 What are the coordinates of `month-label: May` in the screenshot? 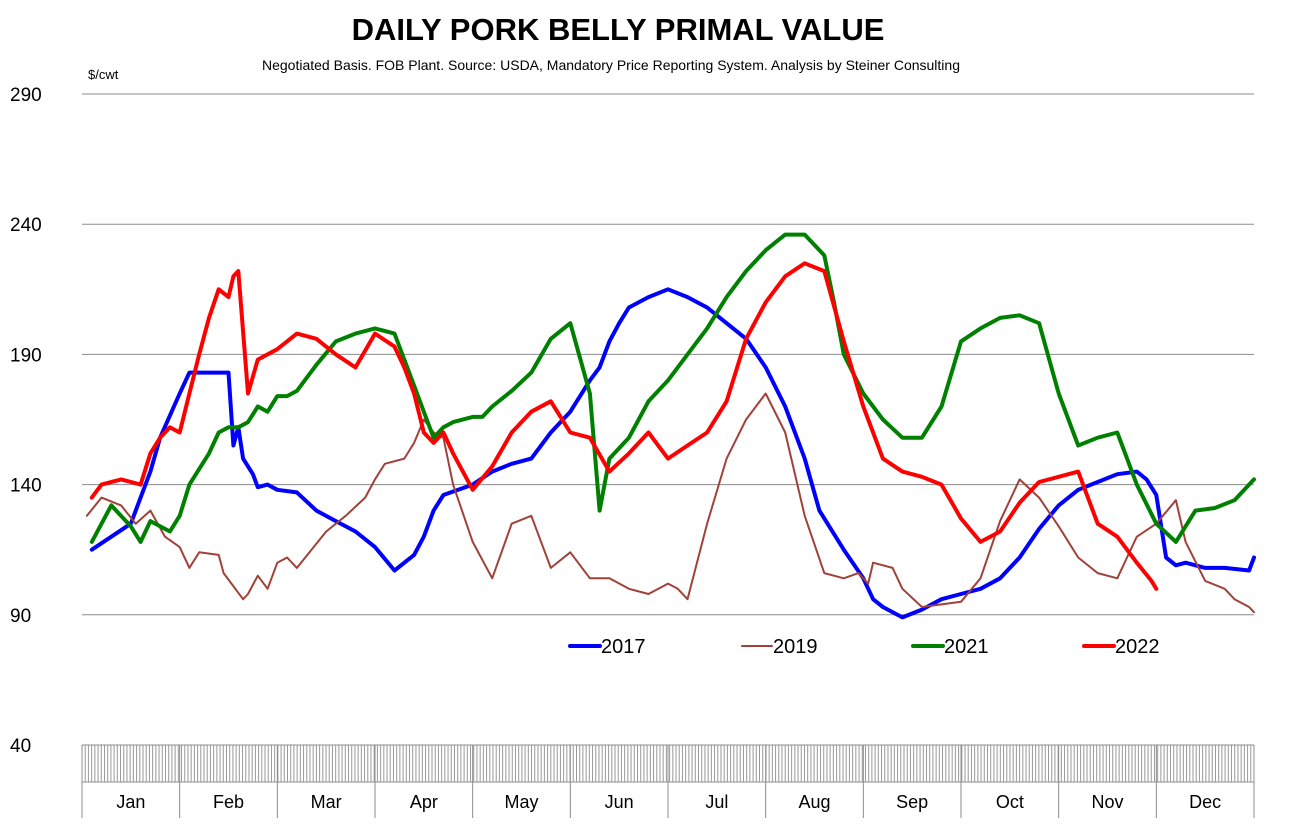 It's located at (521, 802).